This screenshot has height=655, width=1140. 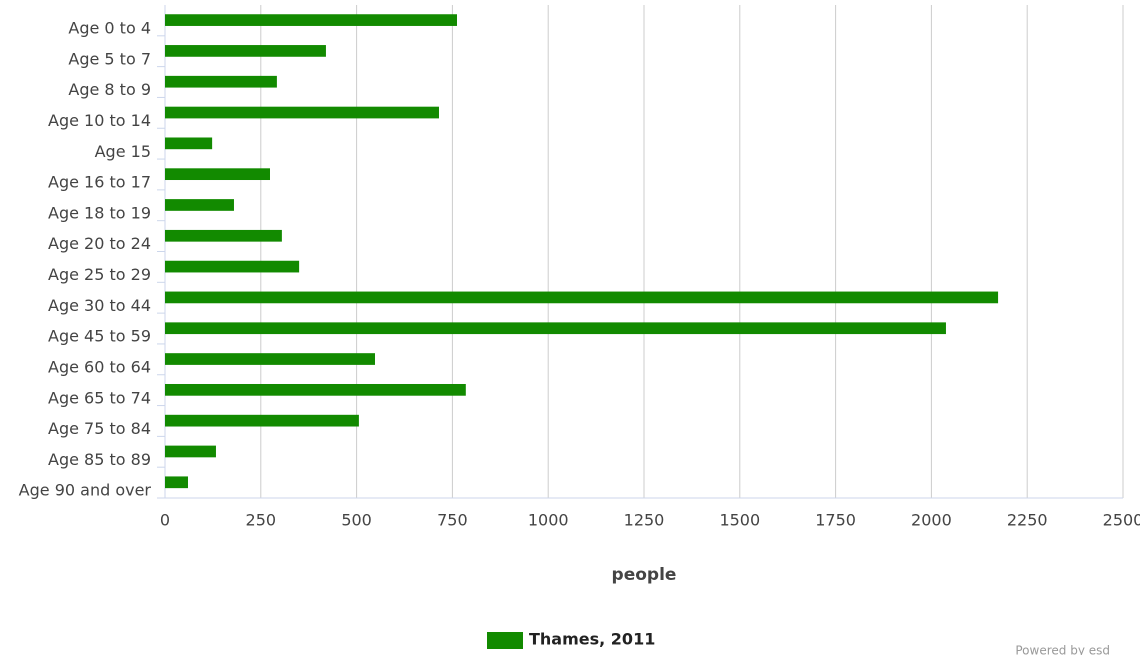 I want to click on y-tick-label: Age 16 to 17, so click(x=99, y=182).